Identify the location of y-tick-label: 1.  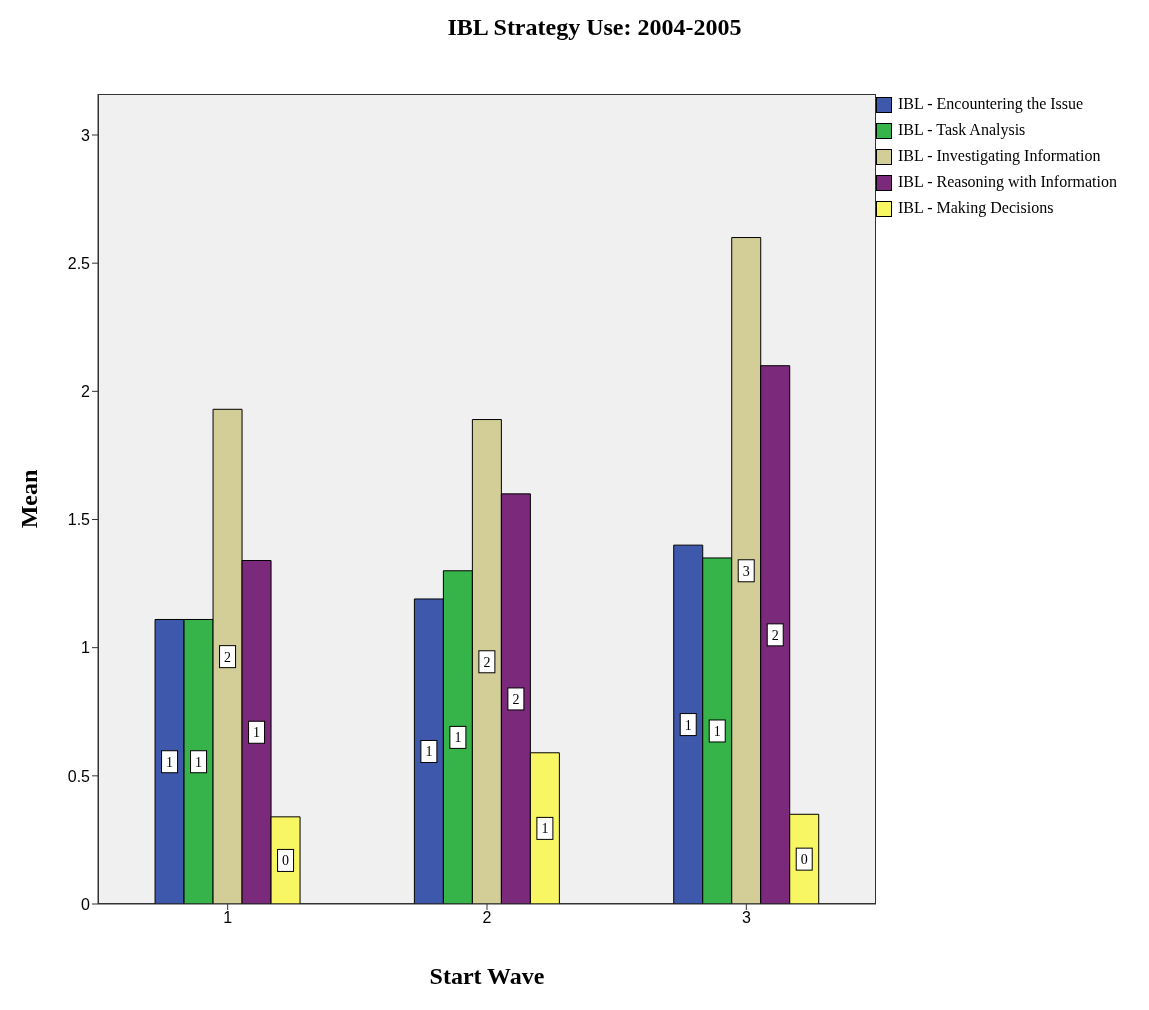
(86, 648).